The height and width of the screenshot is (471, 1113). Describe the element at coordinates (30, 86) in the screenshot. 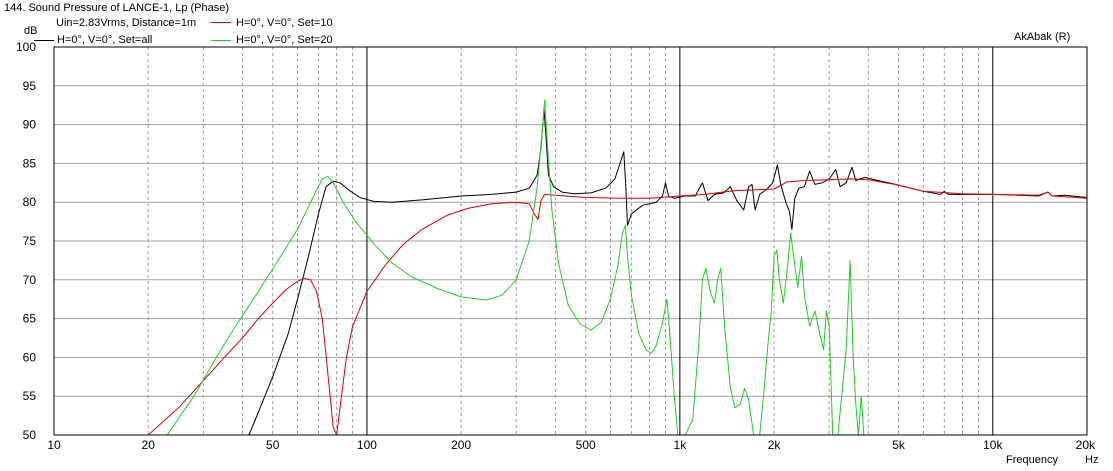

I see `y-tick-label: 95` at that location.